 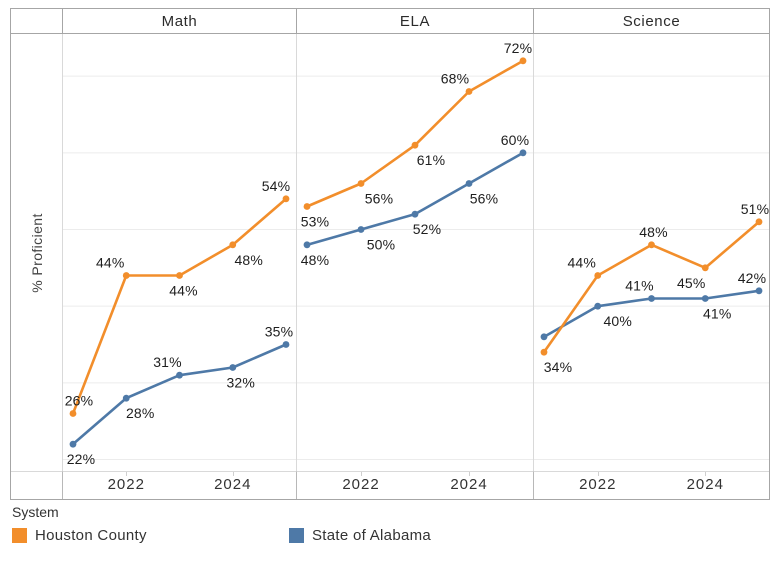 What do you see at coordinates (79, 401) in the screenshot?
I see `data-label: 26%` at bounding box center [79, 401].